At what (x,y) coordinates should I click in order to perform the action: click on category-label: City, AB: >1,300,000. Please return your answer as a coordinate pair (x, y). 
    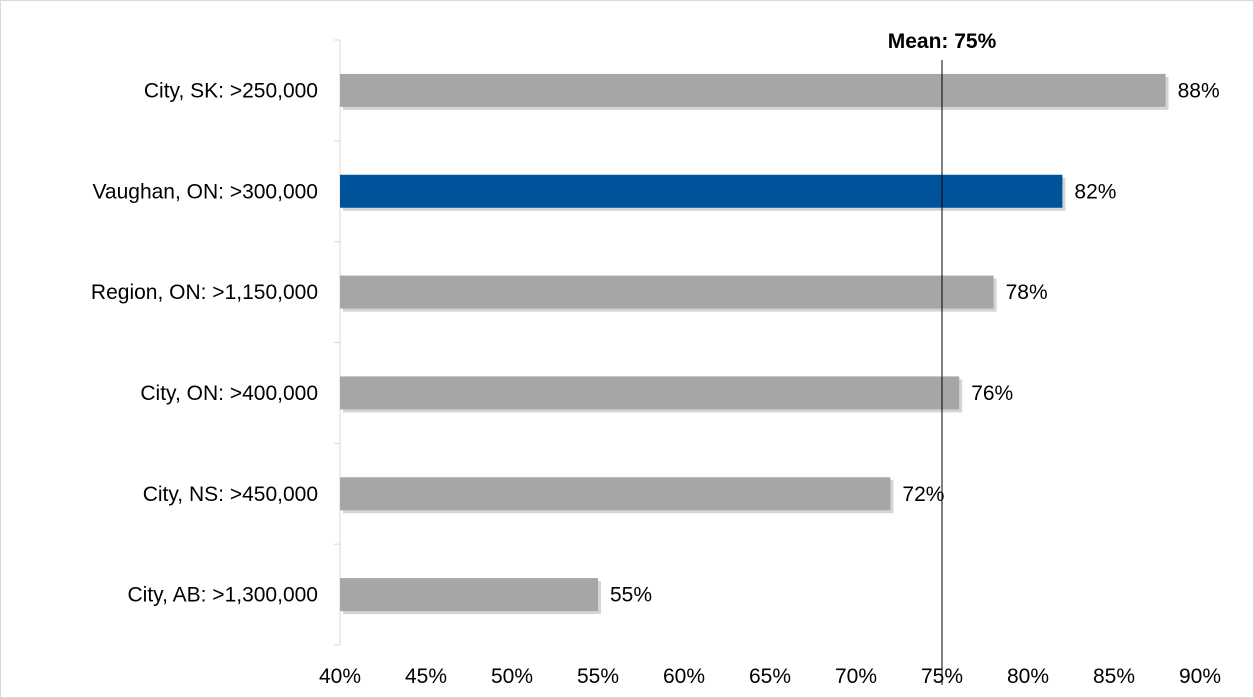
    Looking at the image, I should click on (223, 595).